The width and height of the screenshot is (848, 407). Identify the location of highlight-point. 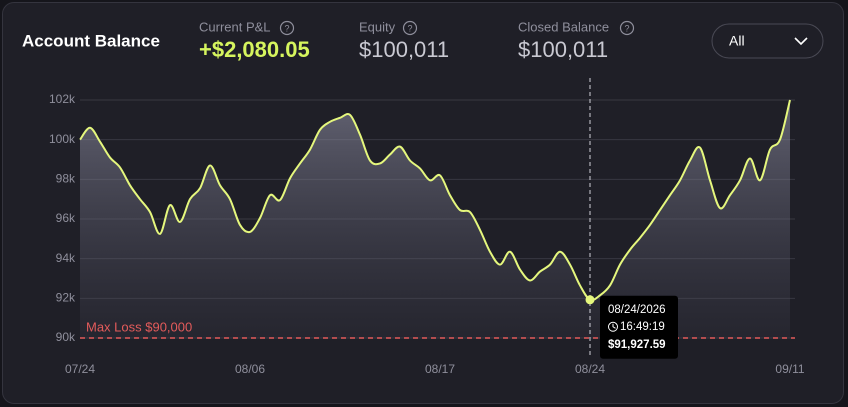
(590, 300).